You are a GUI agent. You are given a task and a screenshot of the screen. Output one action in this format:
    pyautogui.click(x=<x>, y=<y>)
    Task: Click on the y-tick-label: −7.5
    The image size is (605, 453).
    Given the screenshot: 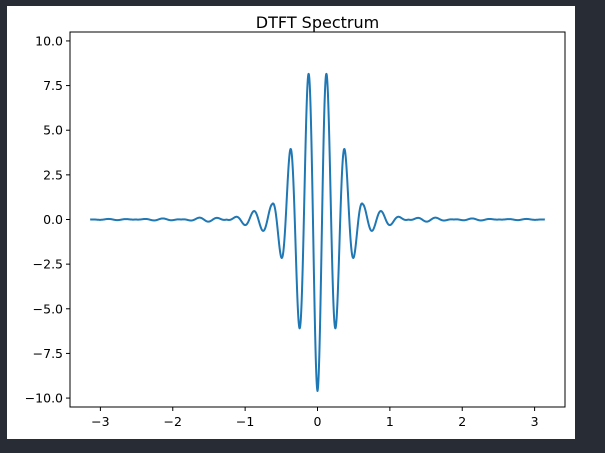 What is the action you would take?
    pyautogui.click(x=48, y=353)
    